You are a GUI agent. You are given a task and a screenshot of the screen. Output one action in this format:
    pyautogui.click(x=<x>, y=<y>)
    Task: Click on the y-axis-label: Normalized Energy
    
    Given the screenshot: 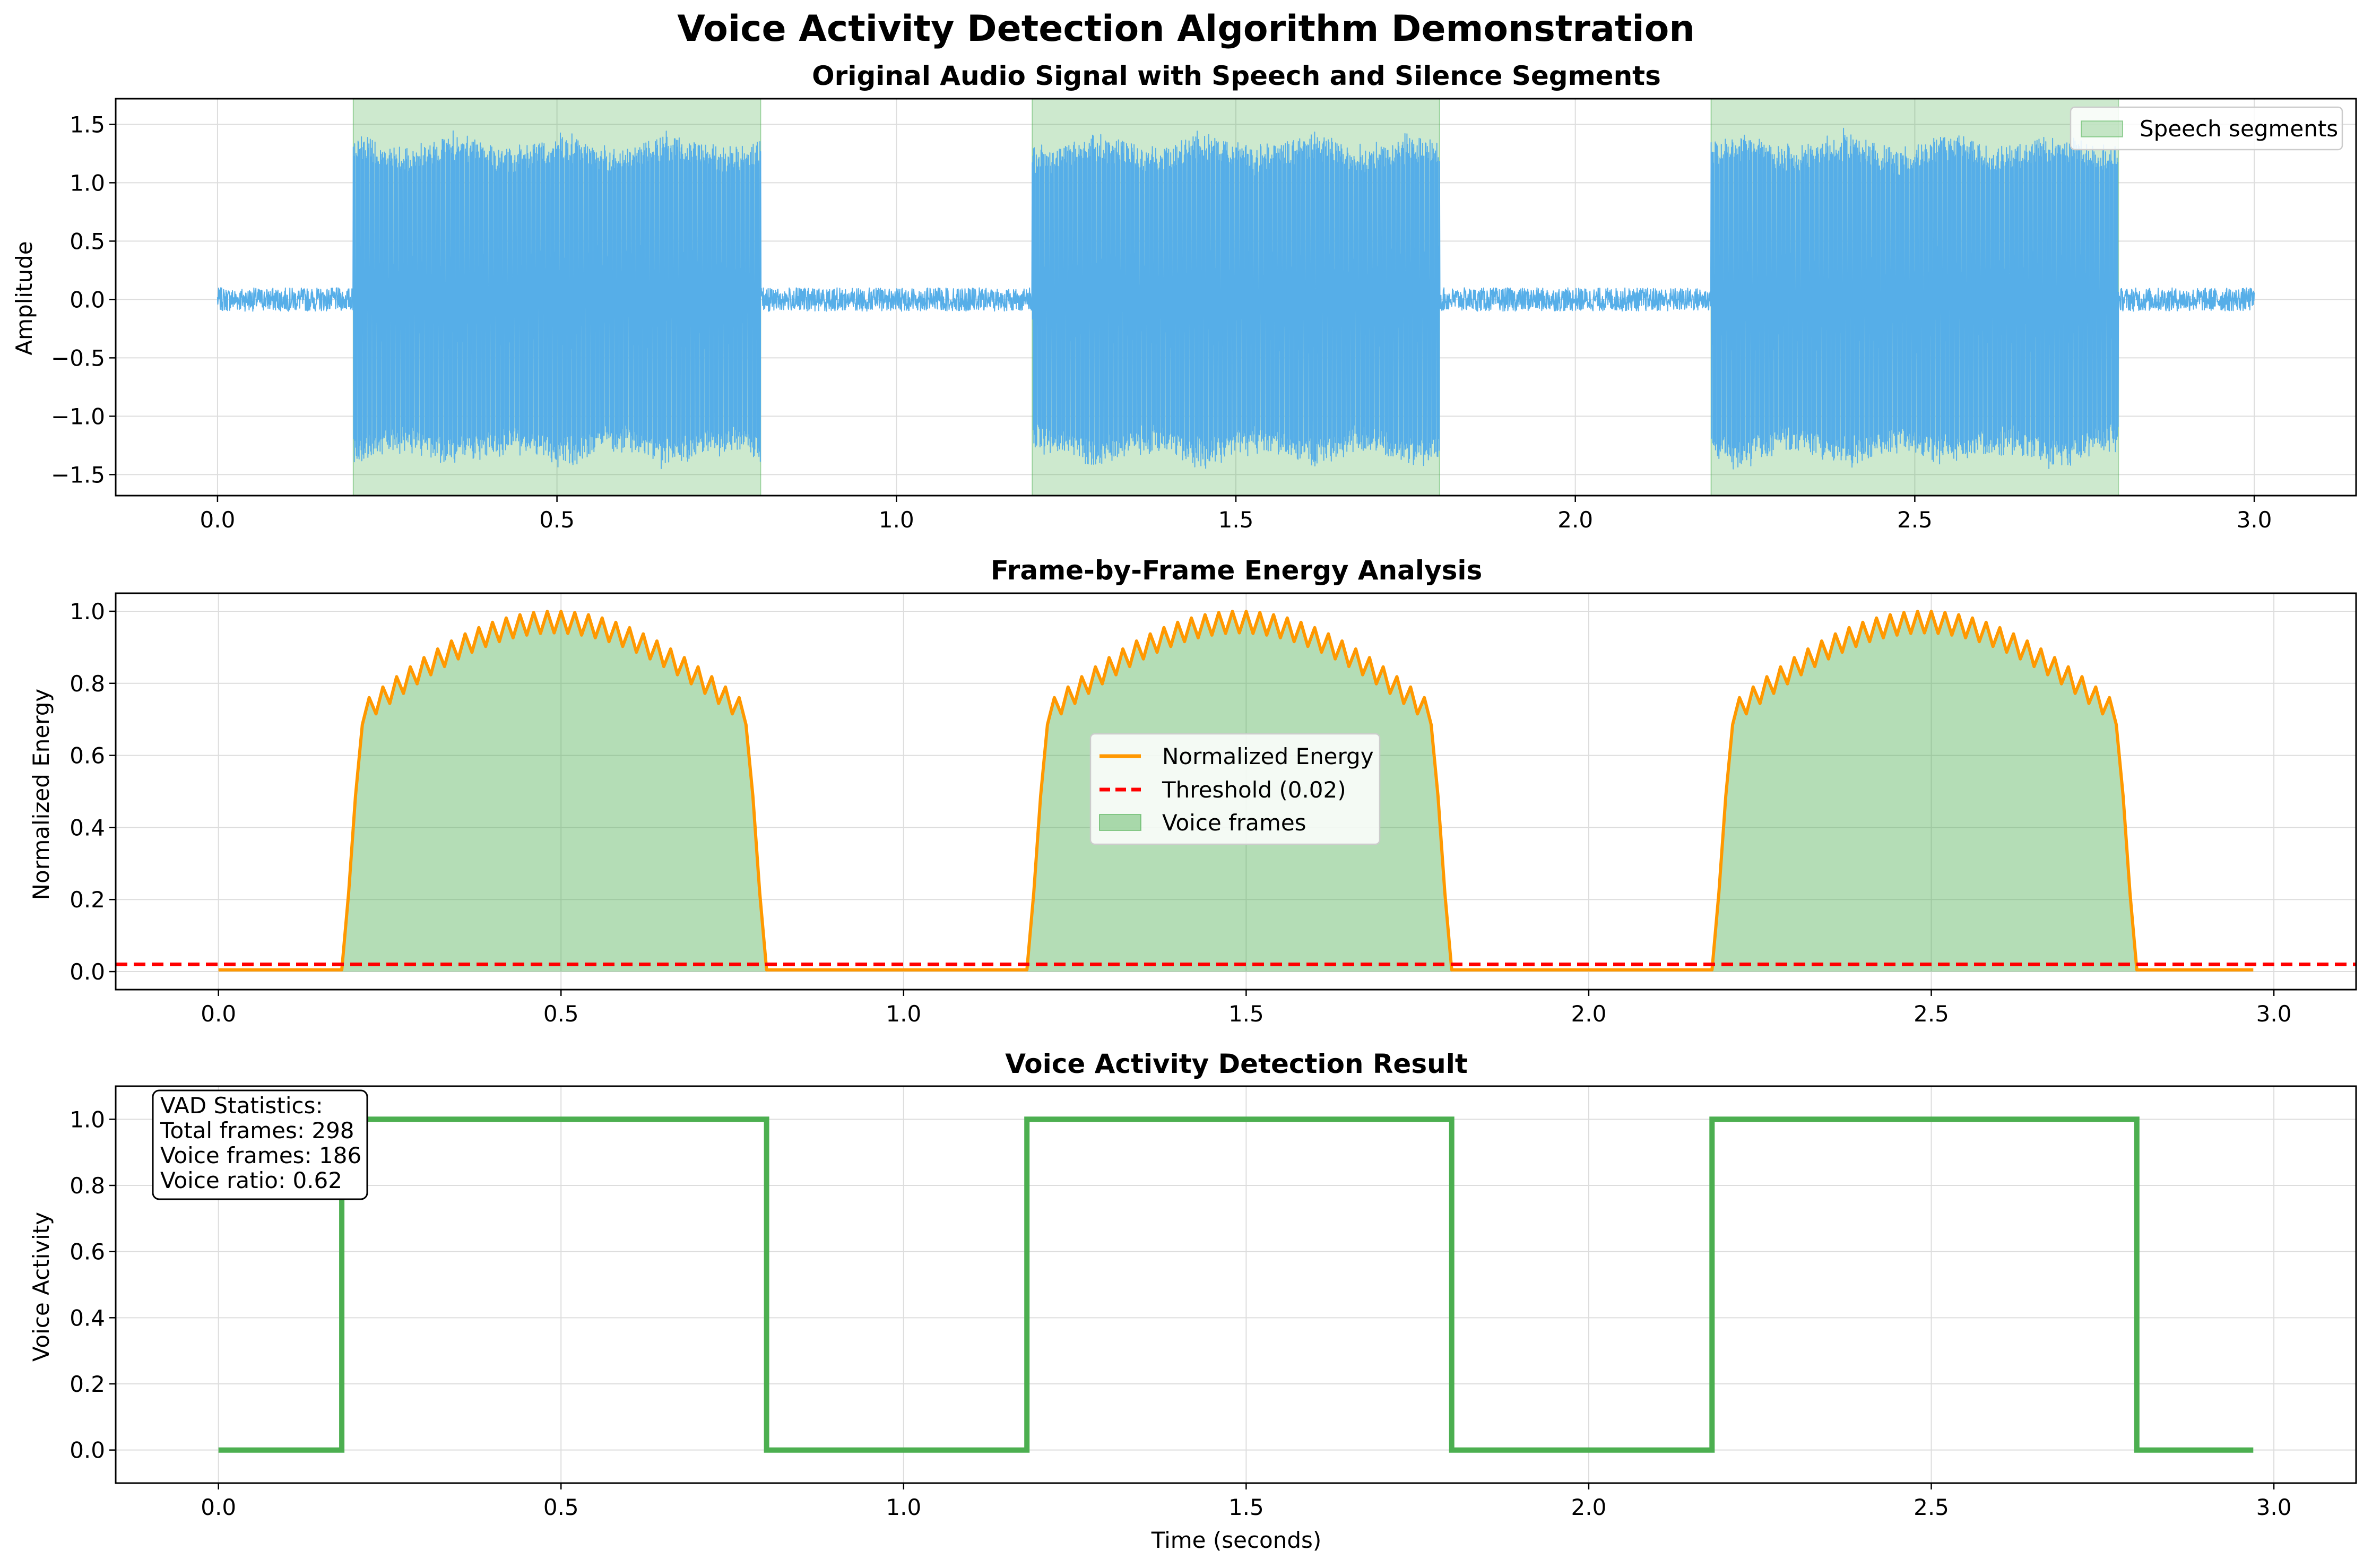 What is the action you would take?
    pyautogui.click(x=41, y=794)
    